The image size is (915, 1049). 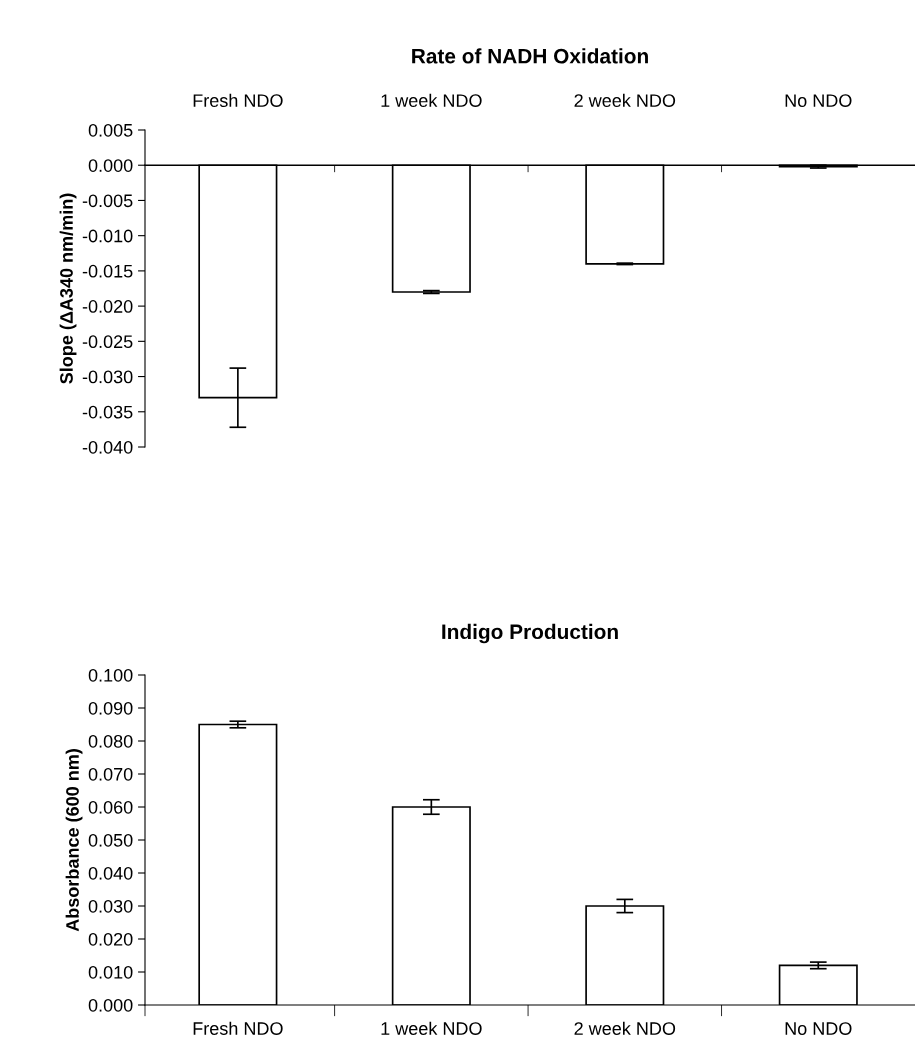 What do you see at coordinates (68, 288) in the screenshot?
I see `y-axis-title: Slope (ΔA340 nm/min)` at bounding box center [68, 288].